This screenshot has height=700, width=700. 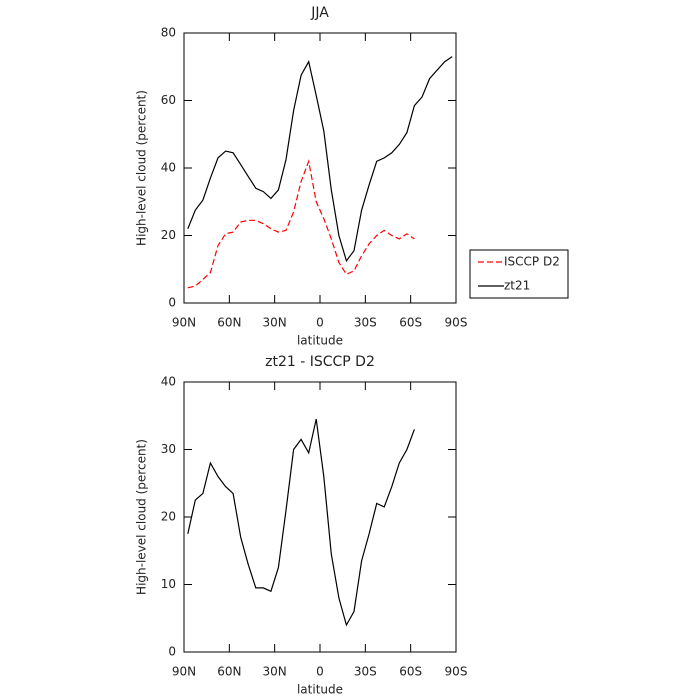 I want to click on y-tick-label: 60, so click(x=168, y=100).